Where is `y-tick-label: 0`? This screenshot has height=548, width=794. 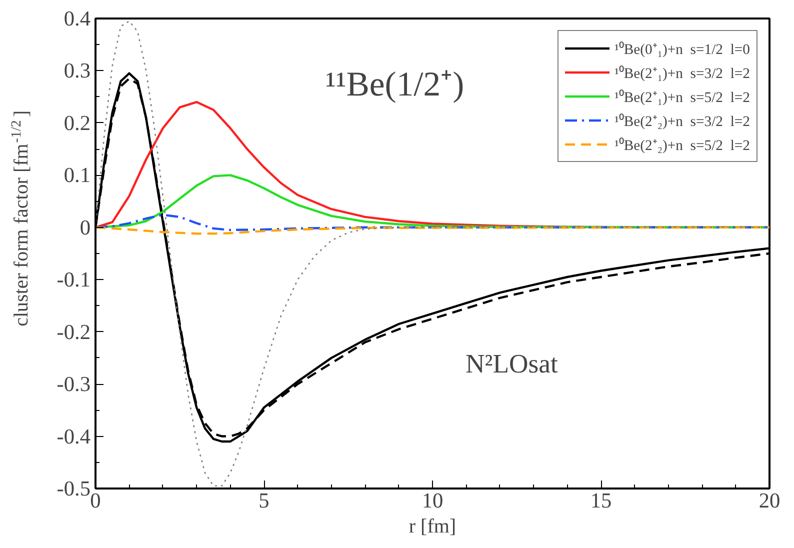 y-tick-label: 0 is located at coordinates (85, 227).